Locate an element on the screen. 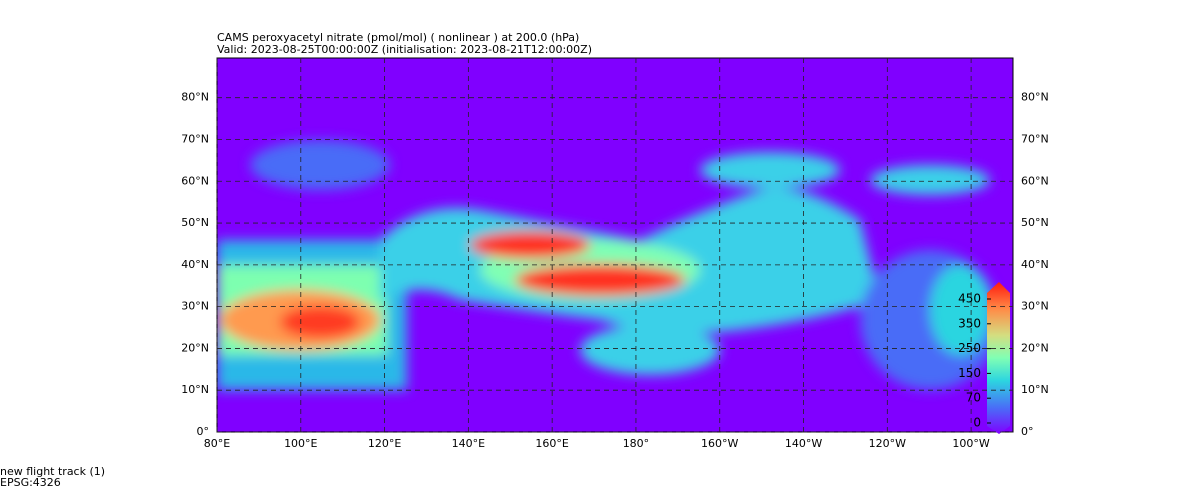 This screenshot has width=1200, height=490. lon-tick-label: 140°E is located at coordinates (468, 443).